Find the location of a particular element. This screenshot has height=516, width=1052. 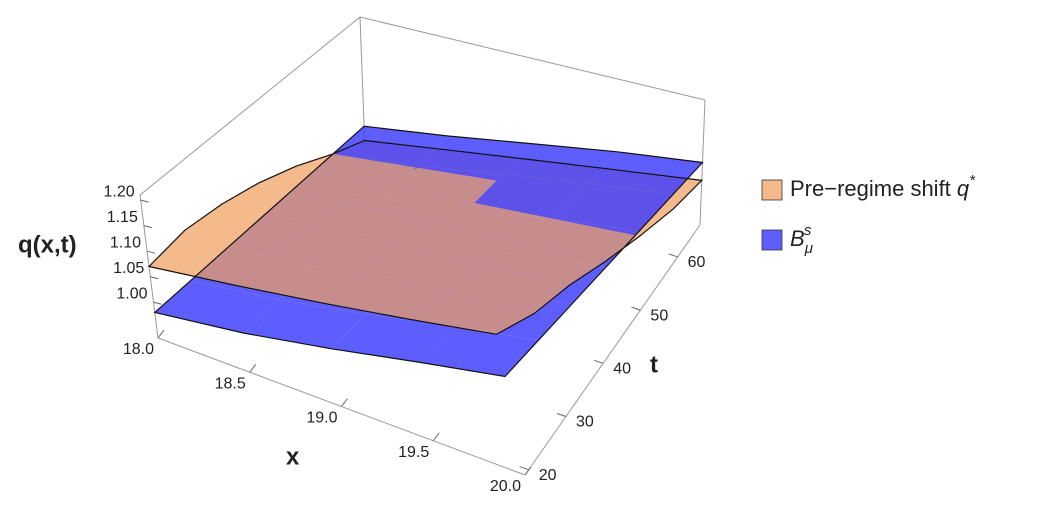

legend-label-part: μ is located at coordinates (808, 248).